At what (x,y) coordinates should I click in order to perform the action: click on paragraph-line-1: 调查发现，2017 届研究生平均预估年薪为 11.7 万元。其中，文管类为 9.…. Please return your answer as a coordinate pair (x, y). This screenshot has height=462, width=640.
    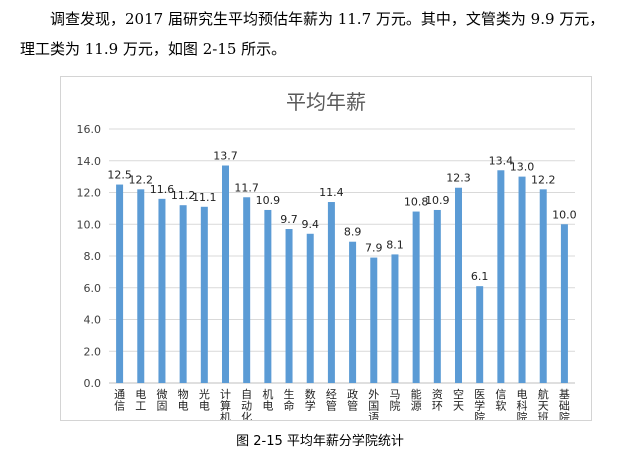
    Looking at the image, I should click on (327, 19).